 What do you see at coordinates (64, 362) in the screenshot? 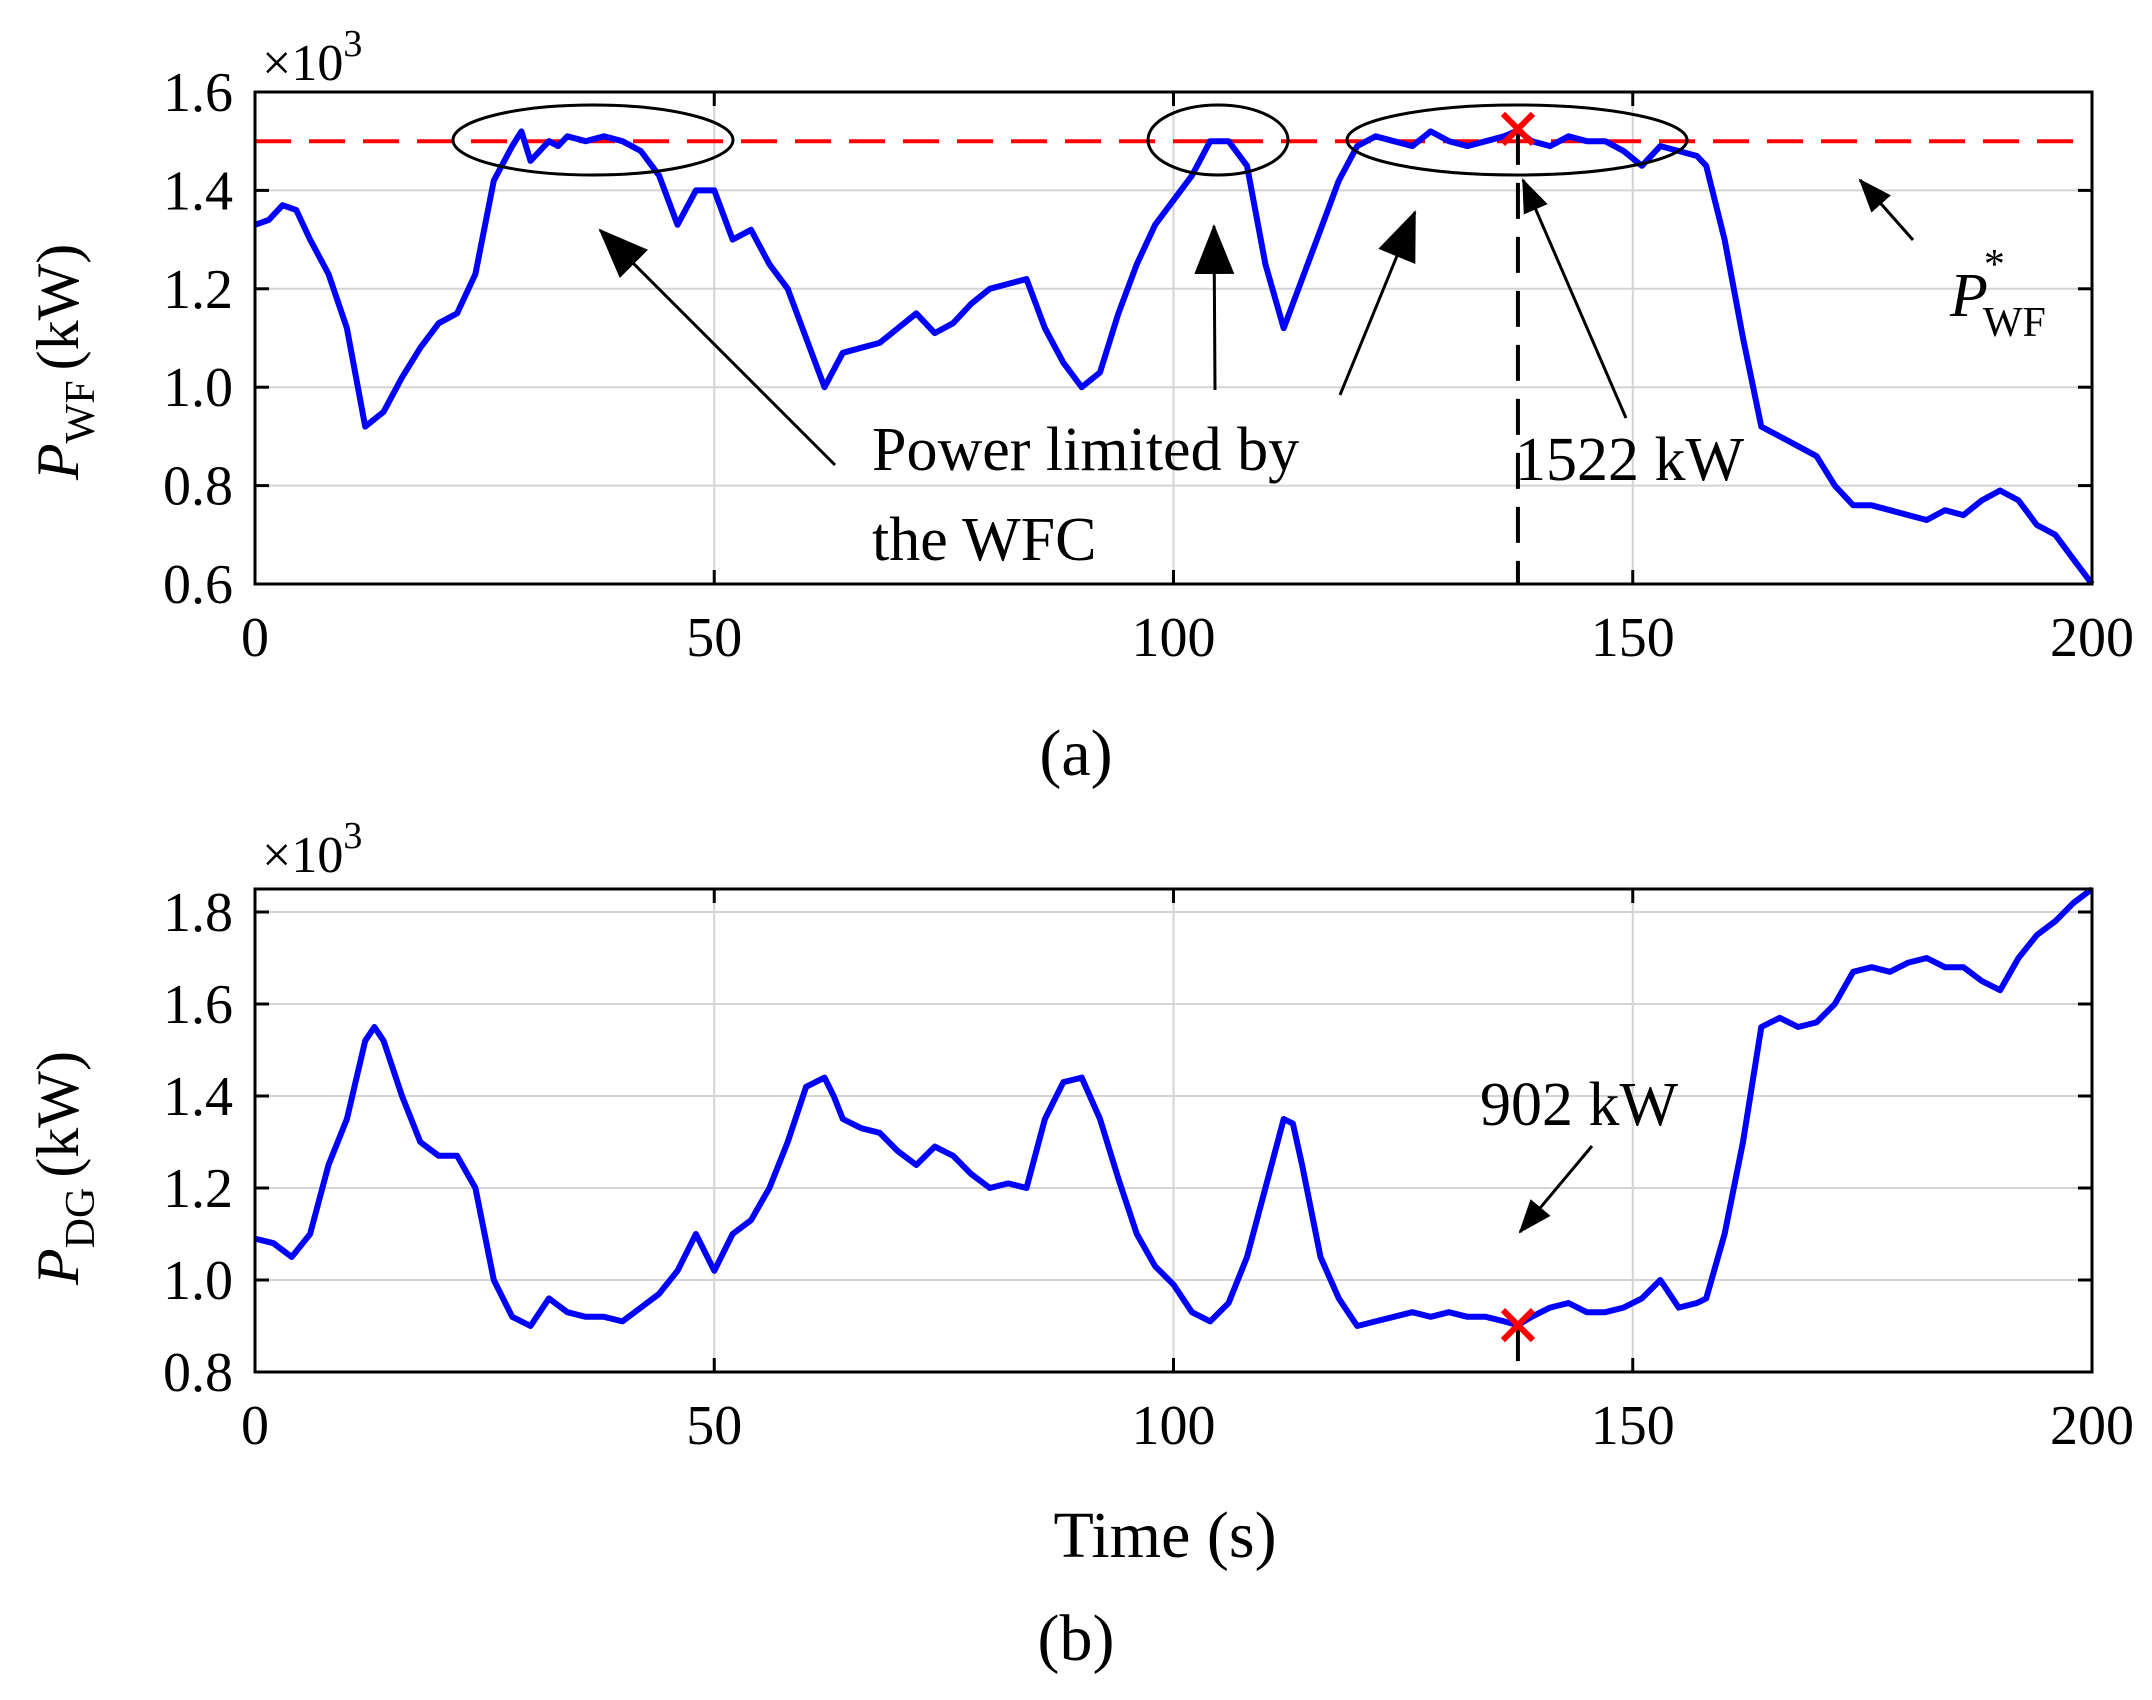
I see `panel-a-ylabel: PWF(kW)` at bounding box center [64, 362].